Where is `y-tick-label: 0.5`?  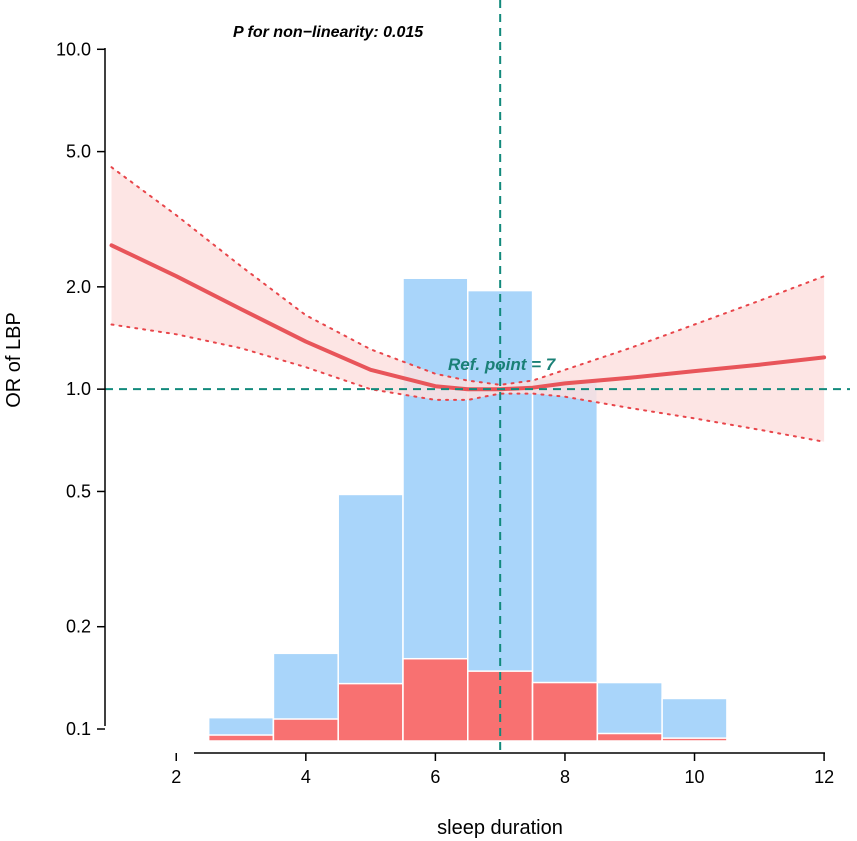 y-tick-label: 0.5 is located at coordinates (78, 491).